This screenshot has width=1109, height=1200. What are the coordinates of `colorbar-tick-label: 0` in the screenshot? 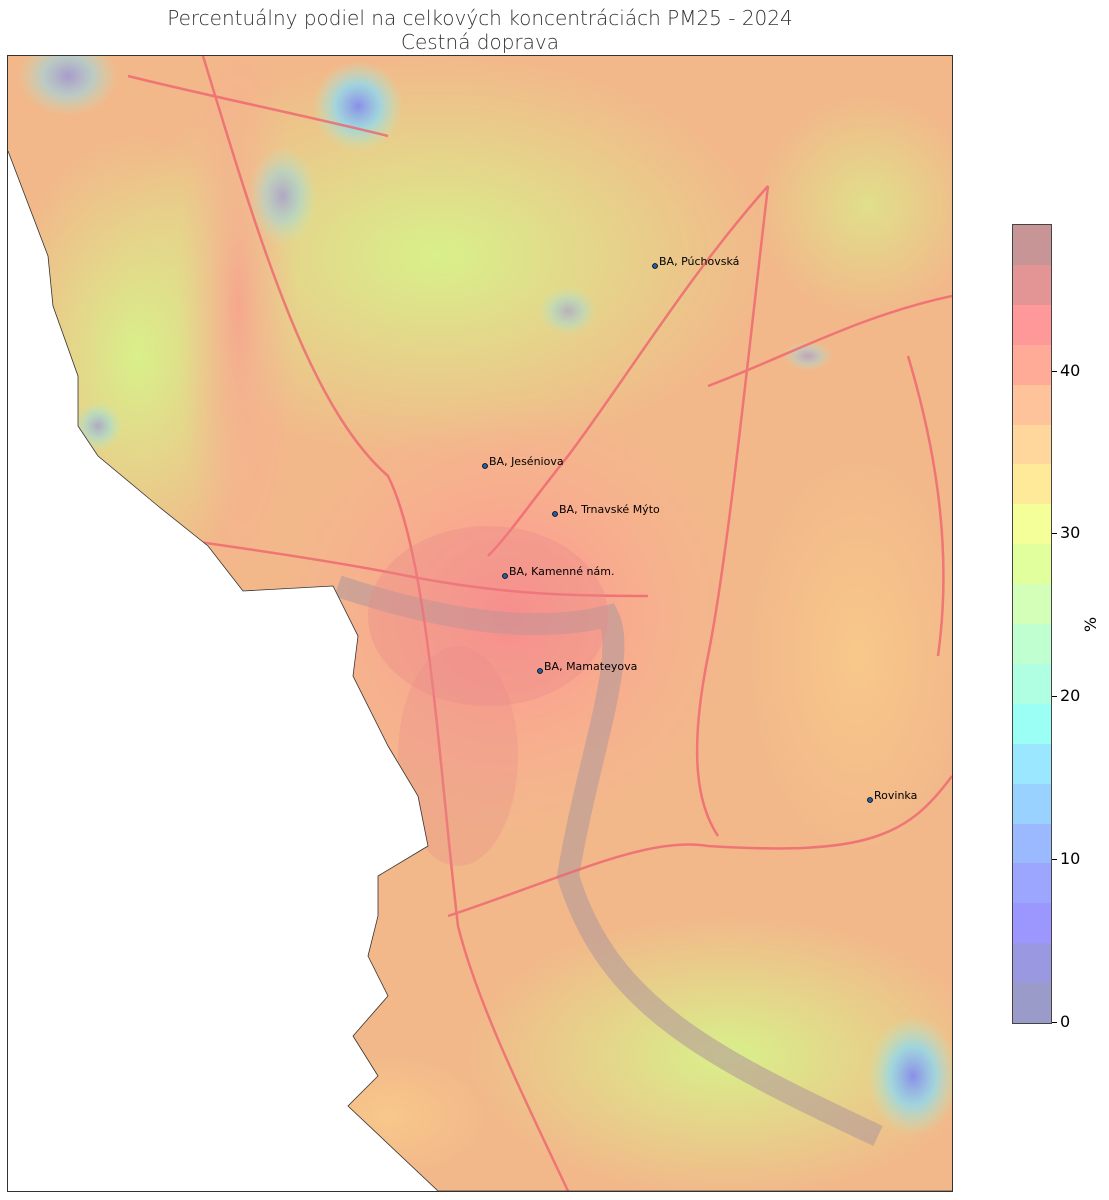 It's located at (1065, 1021).